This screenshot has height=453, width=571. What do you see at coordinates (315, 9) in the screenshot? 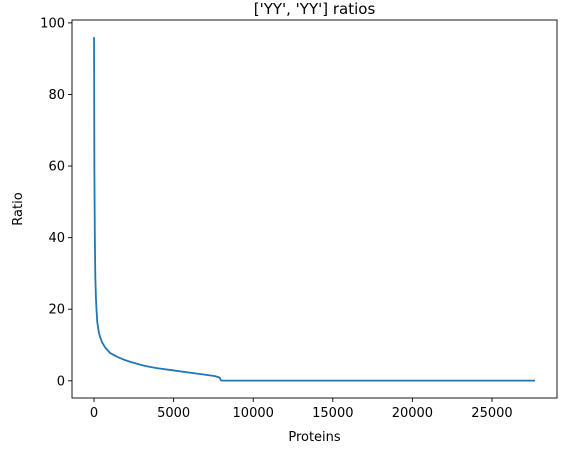
I see `chart-title: ['YY', 'YY'] ratios` at bounding box center [315, 9].